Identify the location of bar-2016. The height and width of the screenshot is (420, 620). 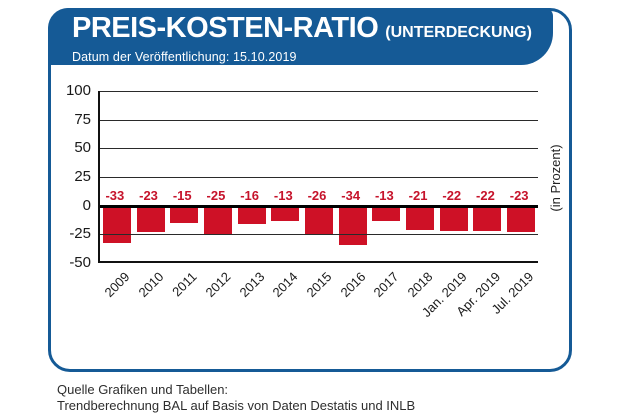
(352, 225).